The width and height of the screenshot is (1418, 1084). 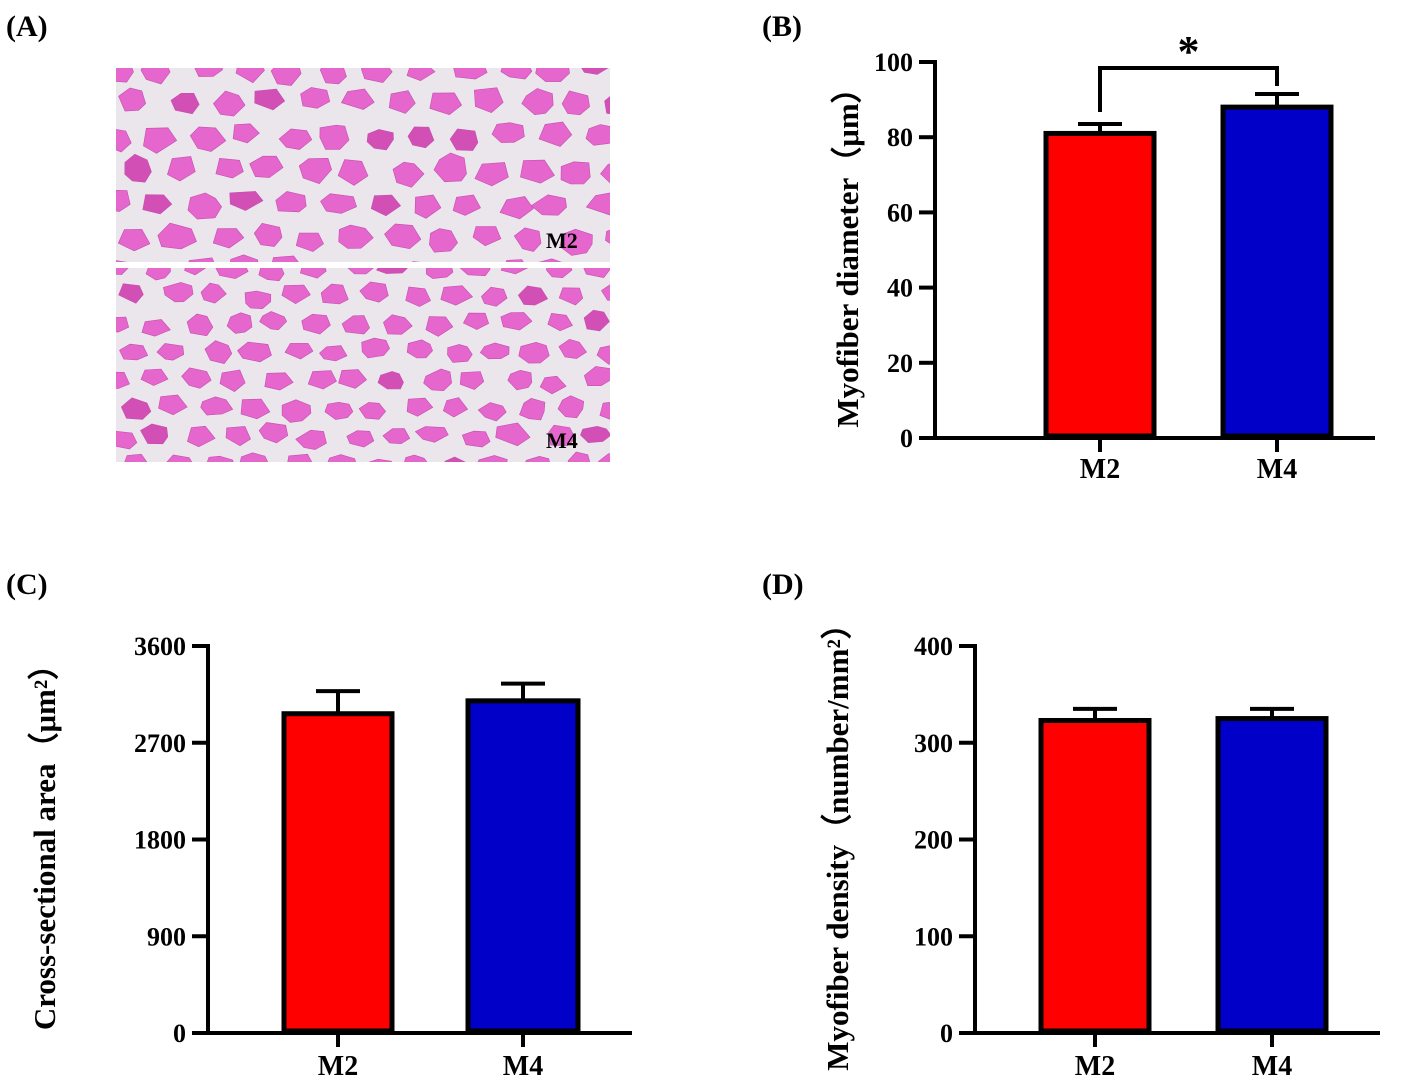 What do you see at coordinates (1277, 271) in the screenshot?
I see `bar-m4` at bounding box center [1277, 271].